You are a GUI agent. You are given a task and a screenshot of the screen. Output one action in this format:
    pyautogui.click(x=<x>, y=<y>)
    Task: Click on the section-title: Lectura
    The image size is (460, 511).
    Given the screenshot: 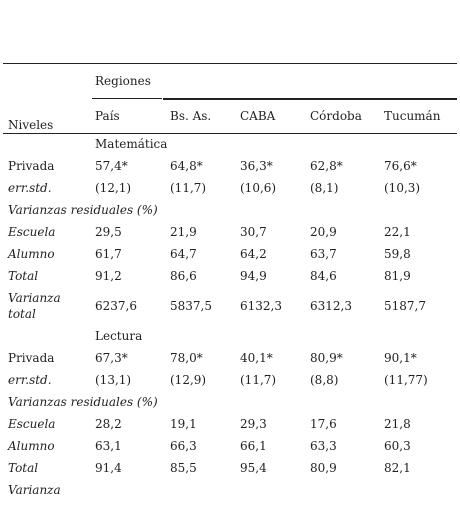 What is the action you would take?
    pyautogui.click(x=119, y=336)
    